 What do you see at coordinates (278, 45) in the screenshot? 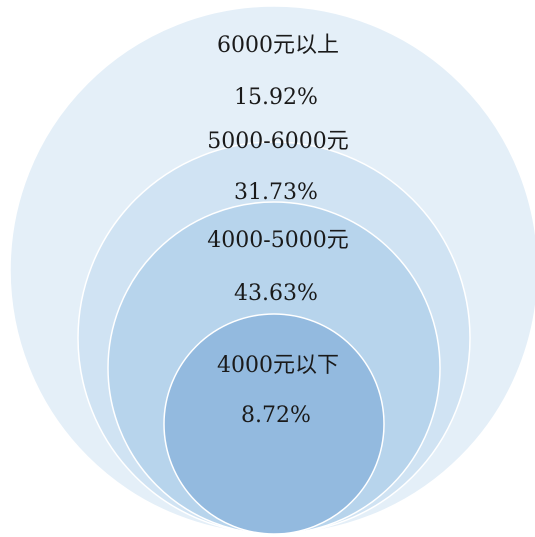
I see `category-label-0: 6000元以上` at bounding box center [278, 45].